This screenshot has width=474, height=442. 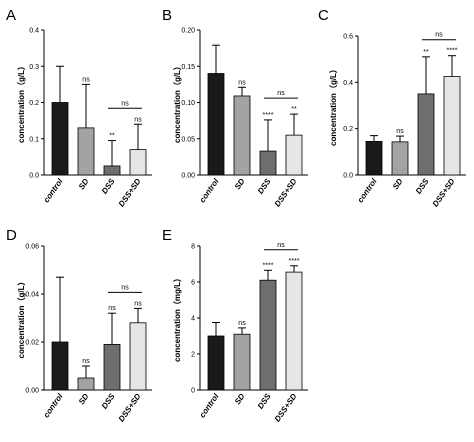 What do you see at coordinates (193, 247) in the screenshot?
I see `y-tick-label: 8` at bounding box center [193, 247].